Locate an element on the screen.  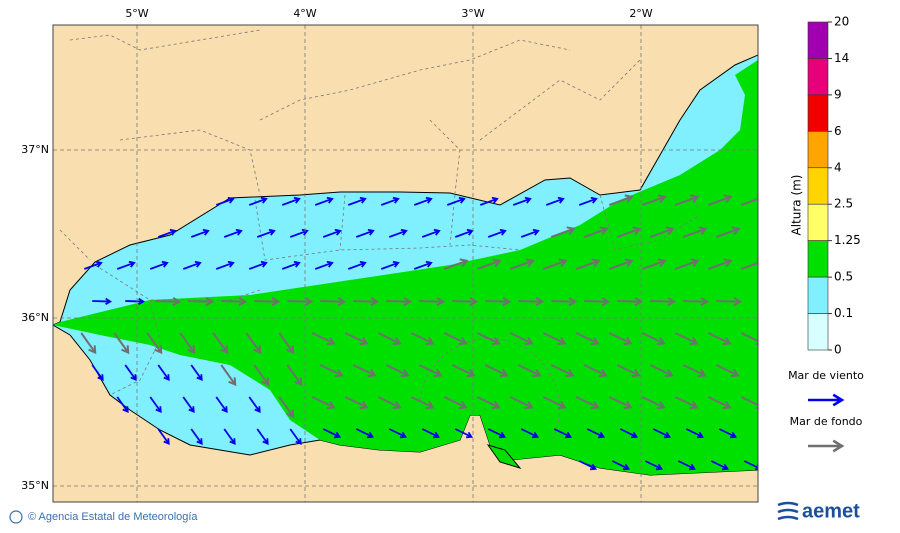
lon-label: 5°W is located at coordinates (136, 13).